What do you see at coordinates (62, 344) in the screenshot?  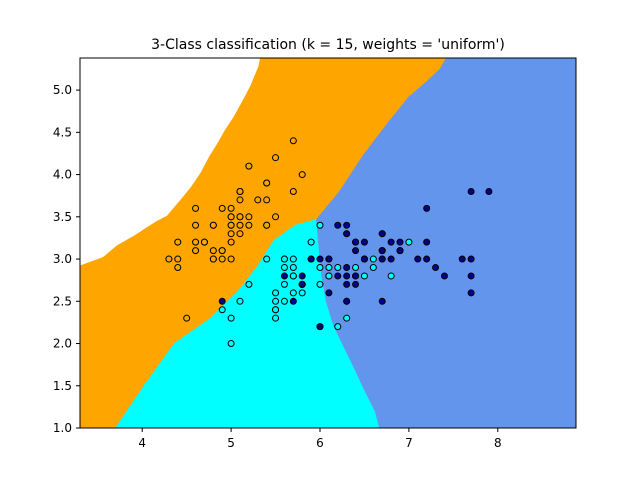 I see `y-tick-label: 2.0` at bounding box center [62, 344].